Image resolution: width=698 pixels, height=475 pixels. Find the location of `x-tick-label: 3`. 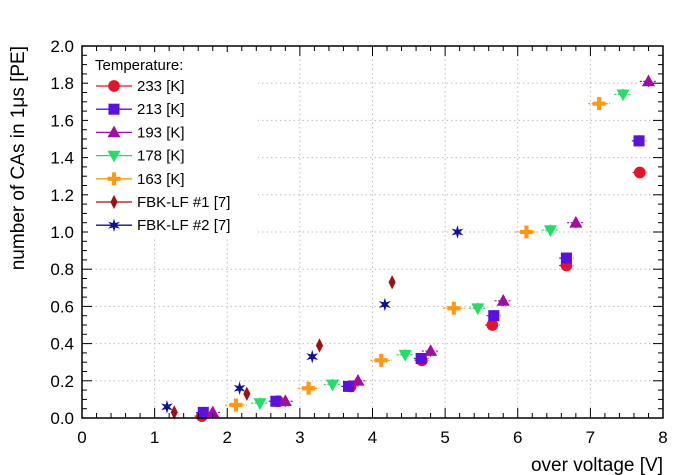

x-tick-label: 3 is located at coordinates (299, 437).